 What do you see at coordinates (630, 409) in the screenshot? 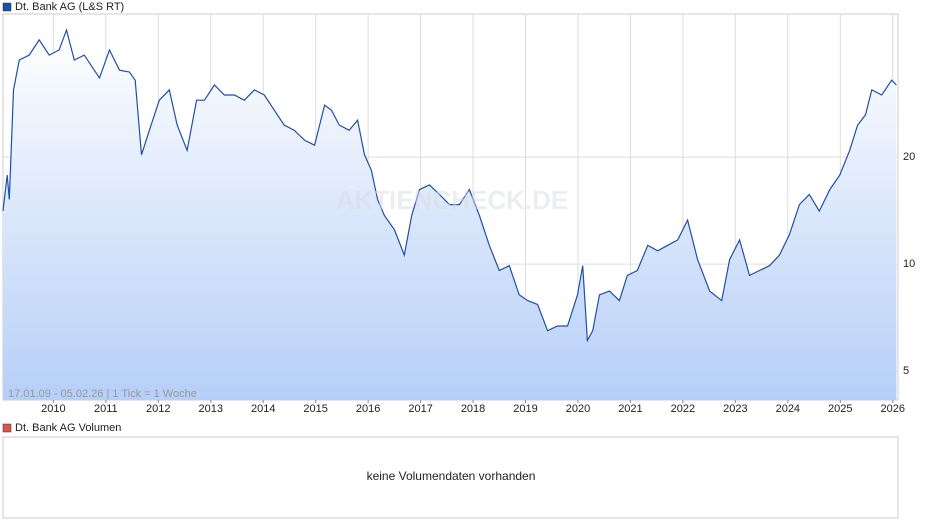
I see `x-tick-label: 2021` at bounding box center [630, 409].